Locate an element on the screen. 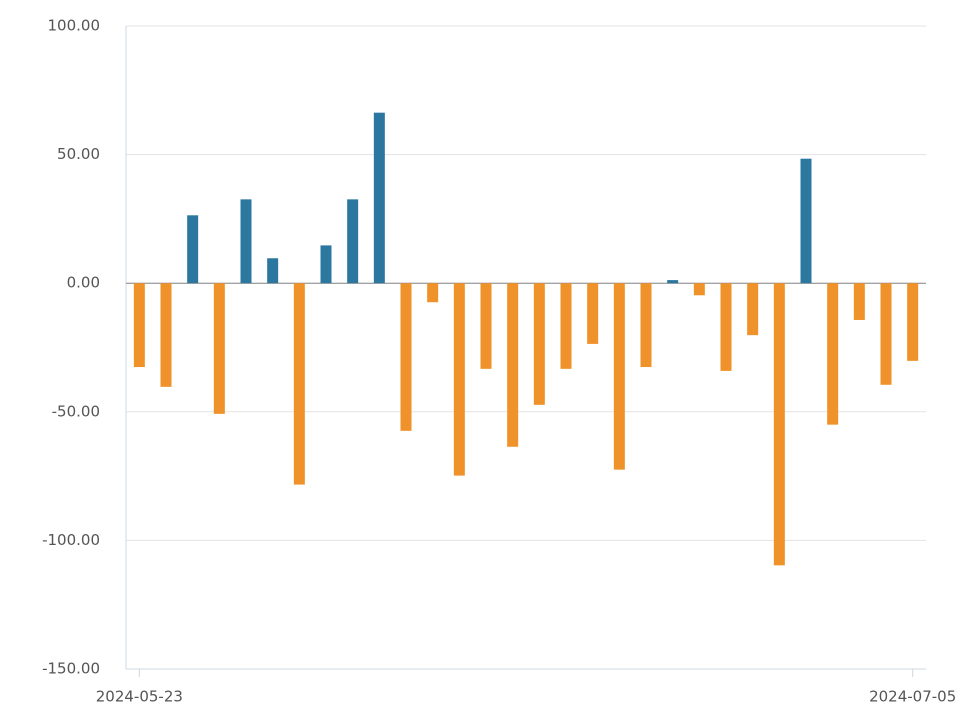 The width and height of the screenshot is (955, 720). y-tick-label: -100.00 is located at coordinates (71, 540).